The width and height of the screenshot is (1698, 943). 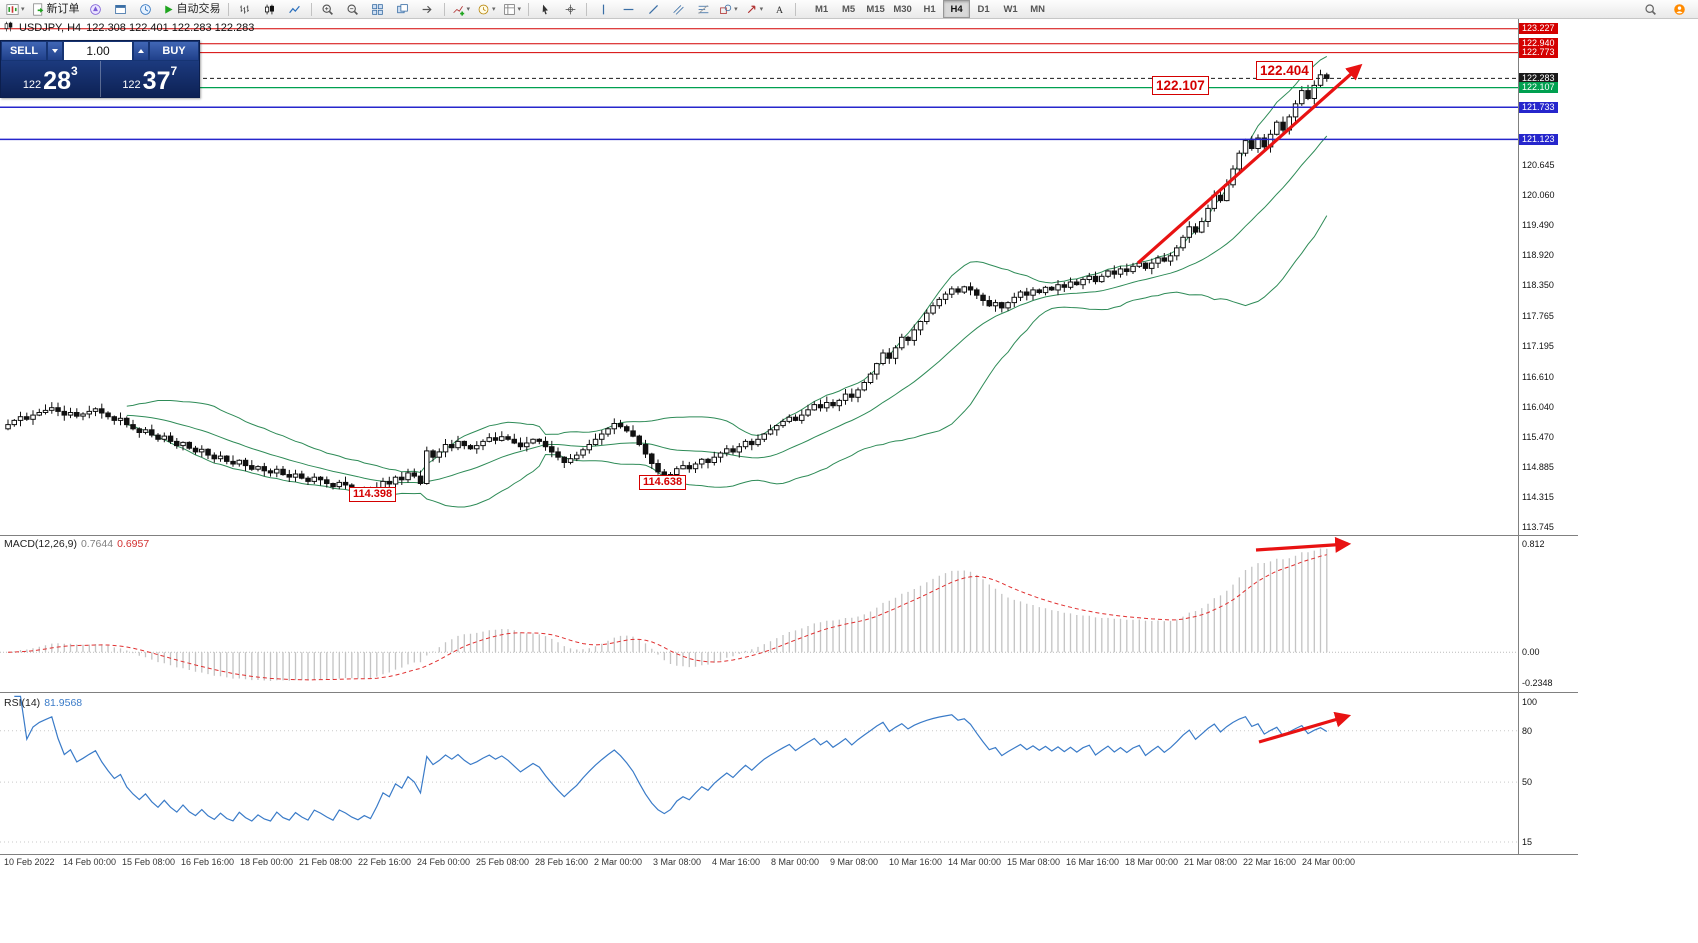 What do you see at coordinates (902, 9) in the screenshot?
I see `timeframe-m30: M30` at bounding box center [902, 9].